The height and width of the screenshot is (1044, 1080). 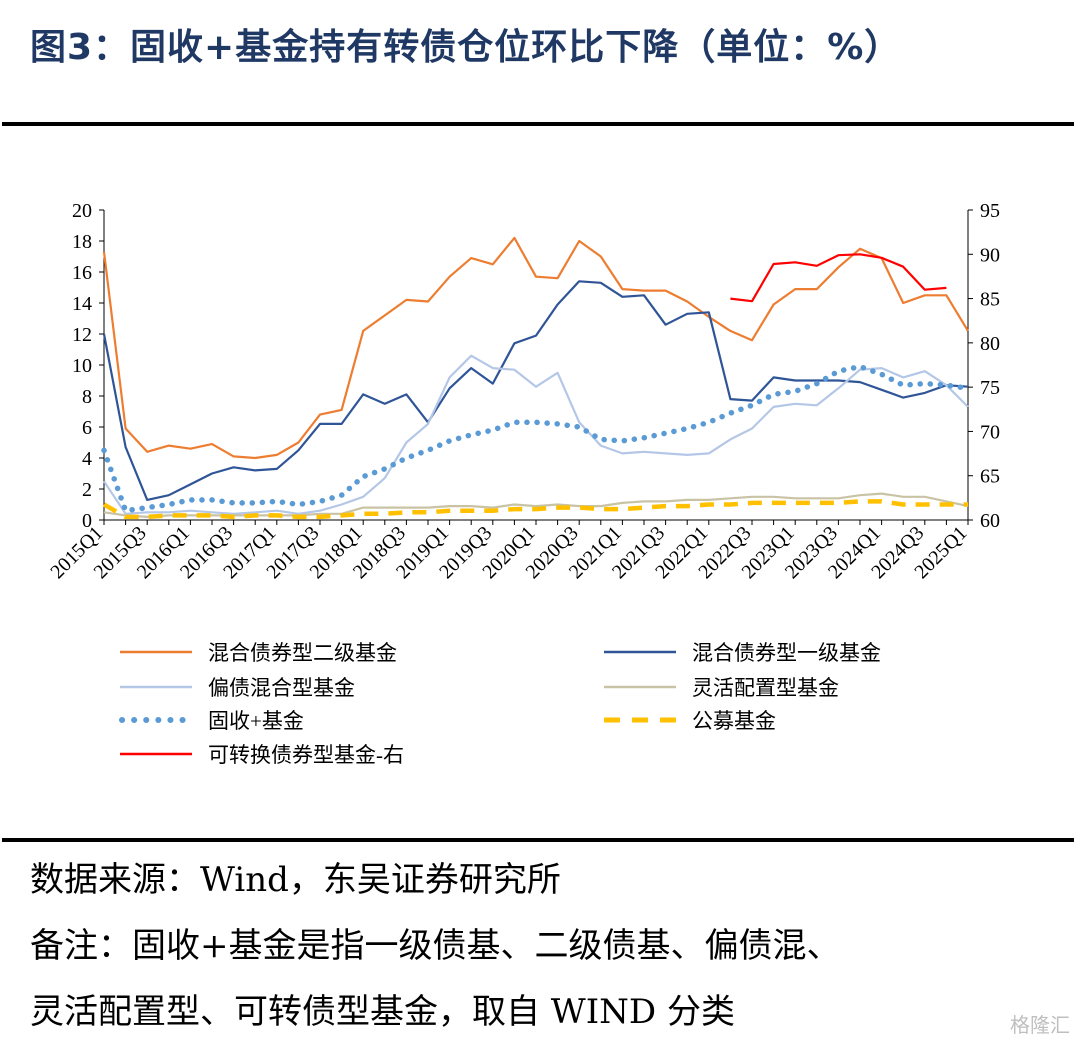 I want to click on y-left-tick-label: 8, so click(x=87, y=397).